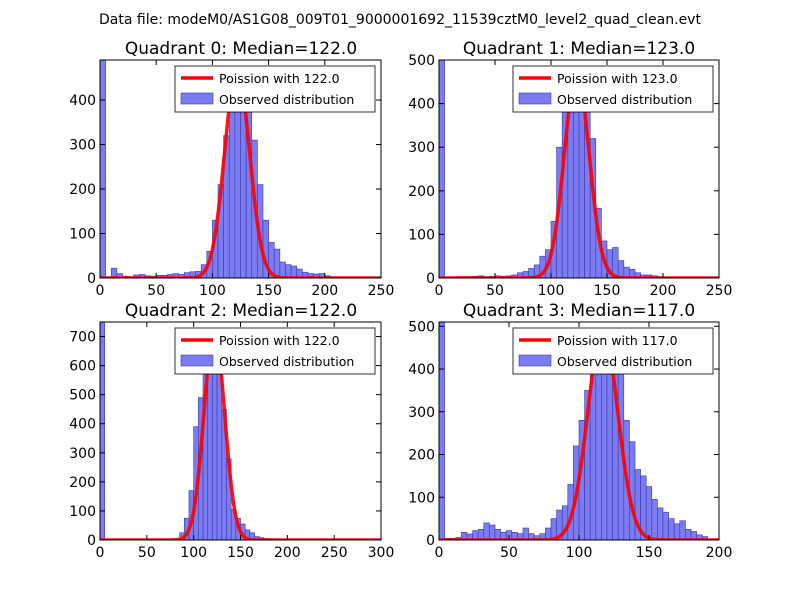 The height and width of the screenshot is (600, 800). I want to click on plot-area, so click(579, 431).